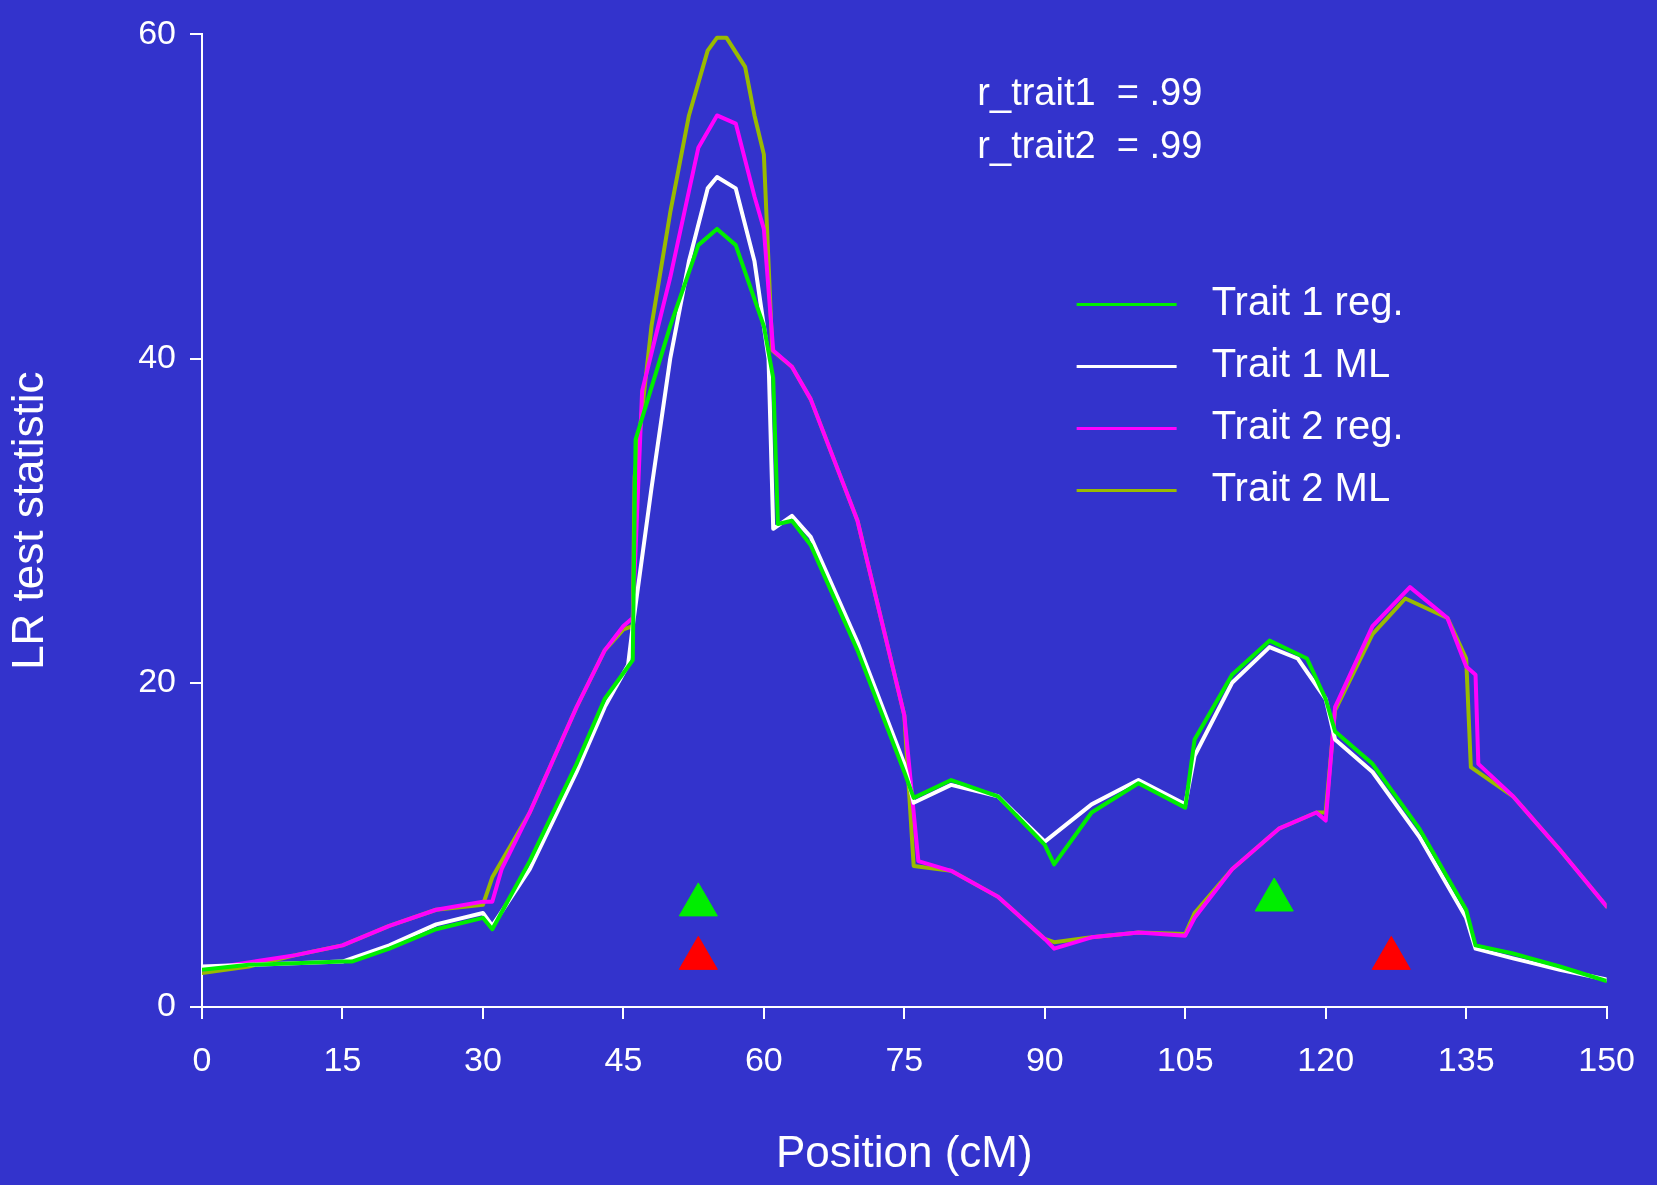  Describe the element at coordinates (1301, 487) in the screenshot. I see `legend-label: Trait 2 ML` at that location.